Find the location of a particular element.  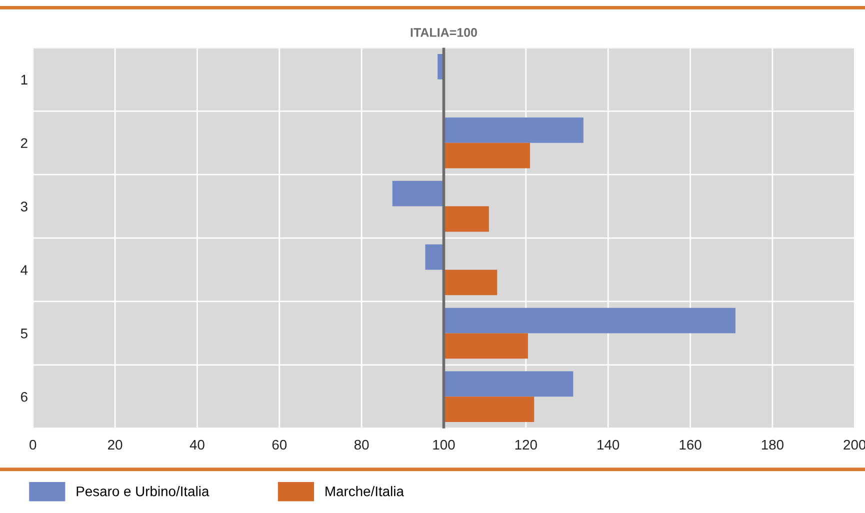

legend-label: Marche/Italia is located at coordinates (365, 491).